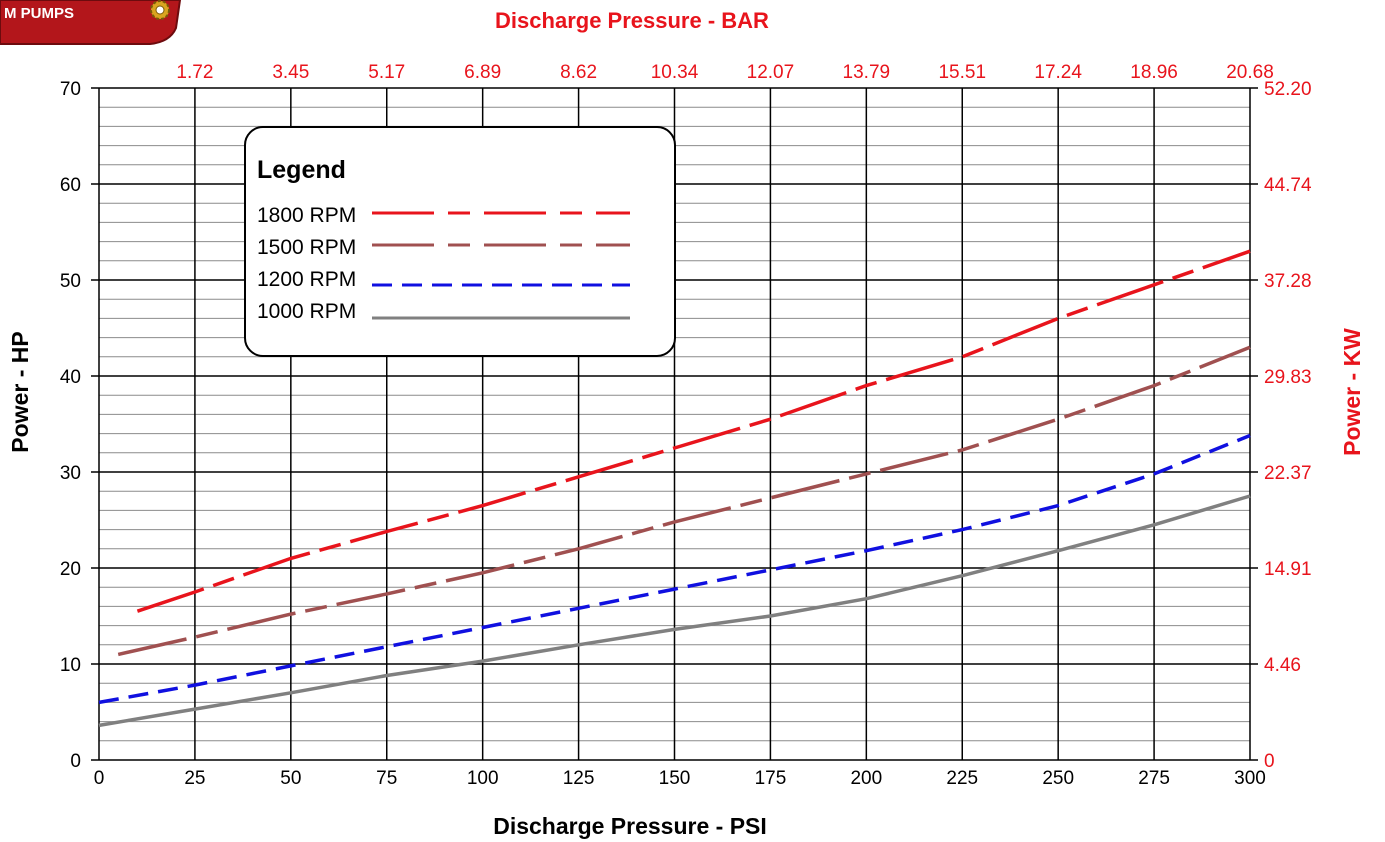 This screenshot has width=1385, height=842. I want to click on logo-text: M PUMPS, so click(39, 13).